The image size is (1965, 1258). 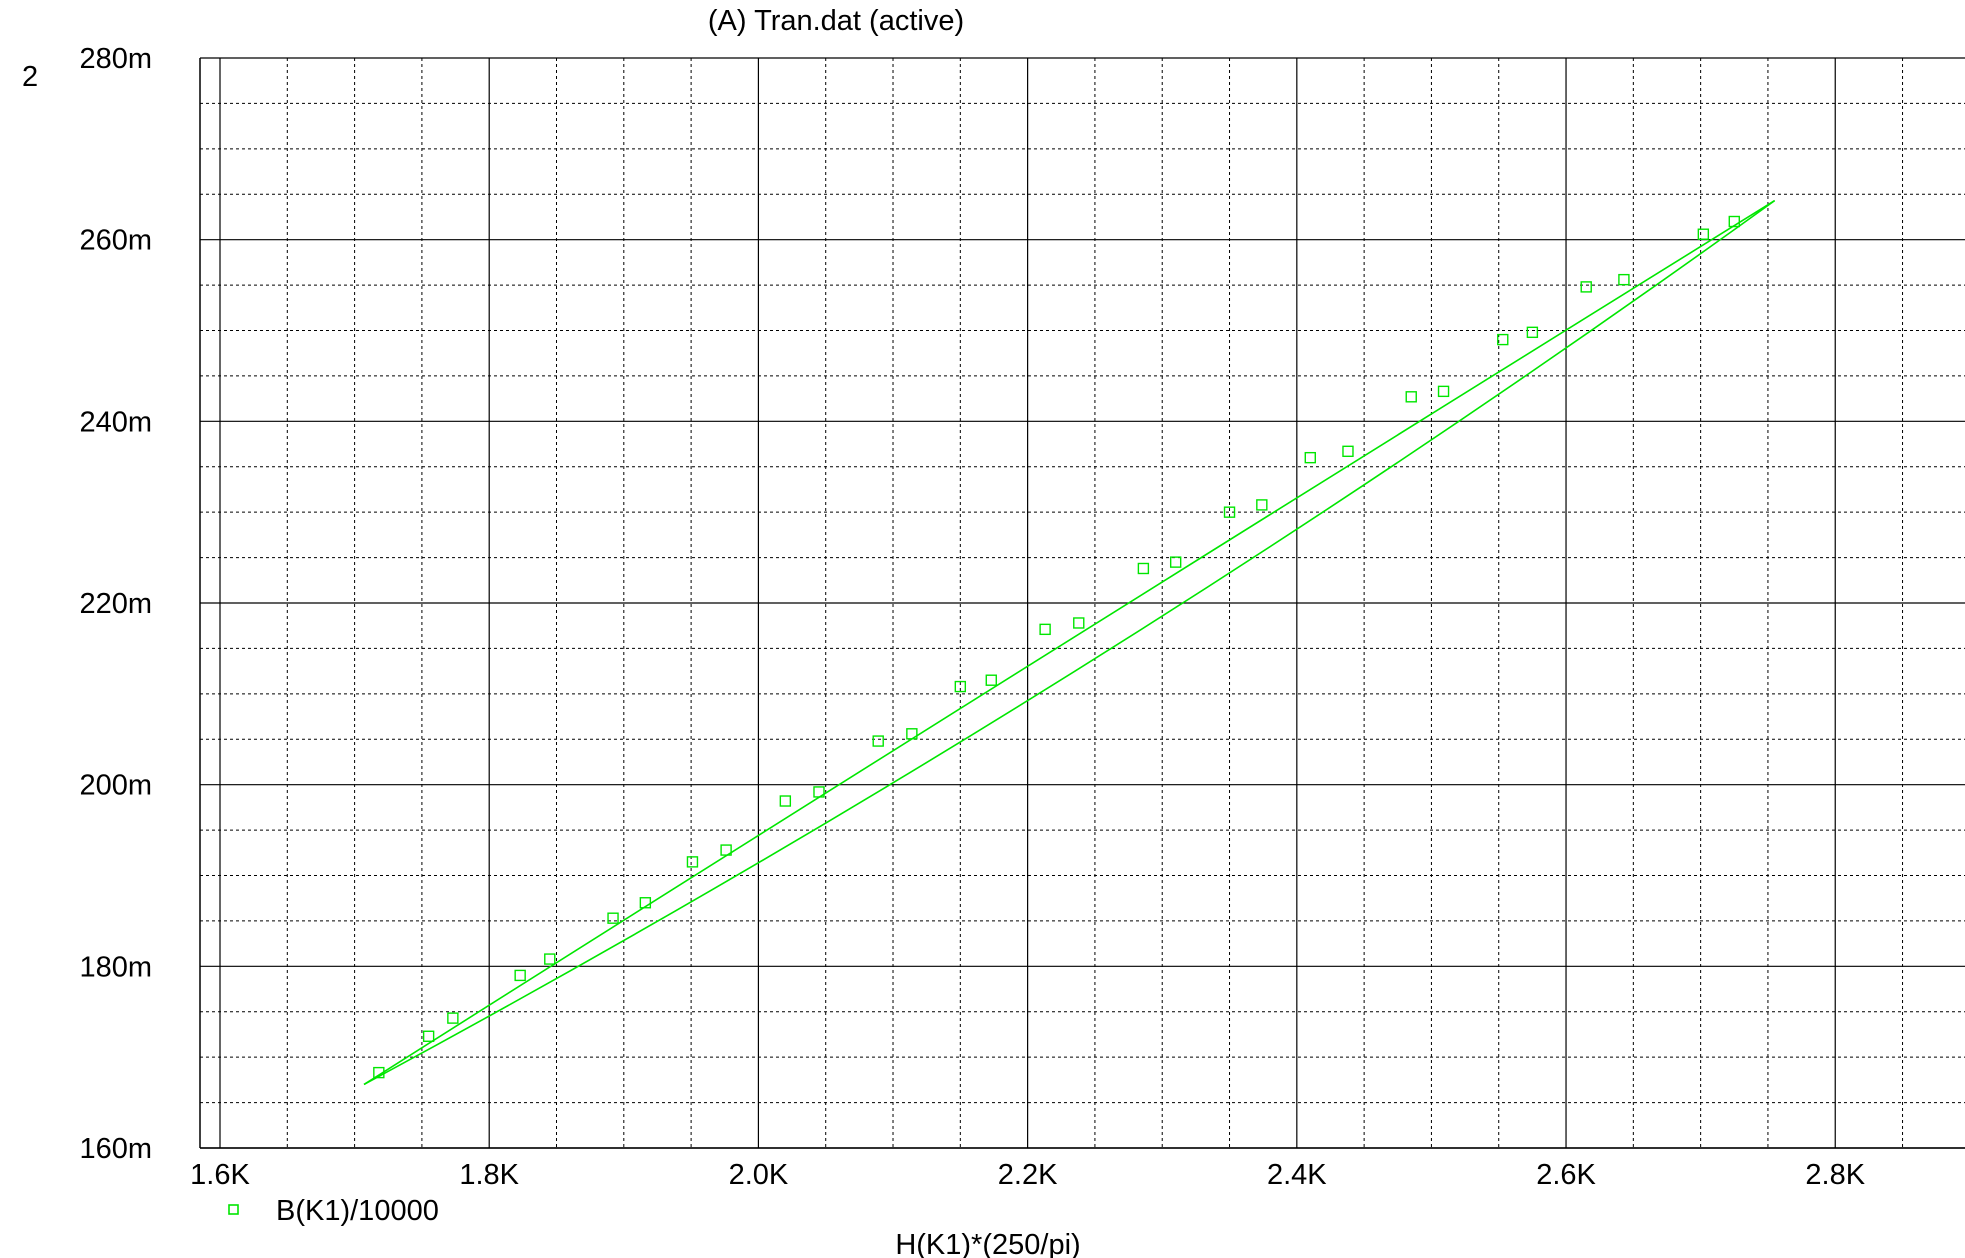 What do you see at coordinates (115, 967) in the screenshot?
I see `y-tick-label: 180m` at bounding box center [115, 967].